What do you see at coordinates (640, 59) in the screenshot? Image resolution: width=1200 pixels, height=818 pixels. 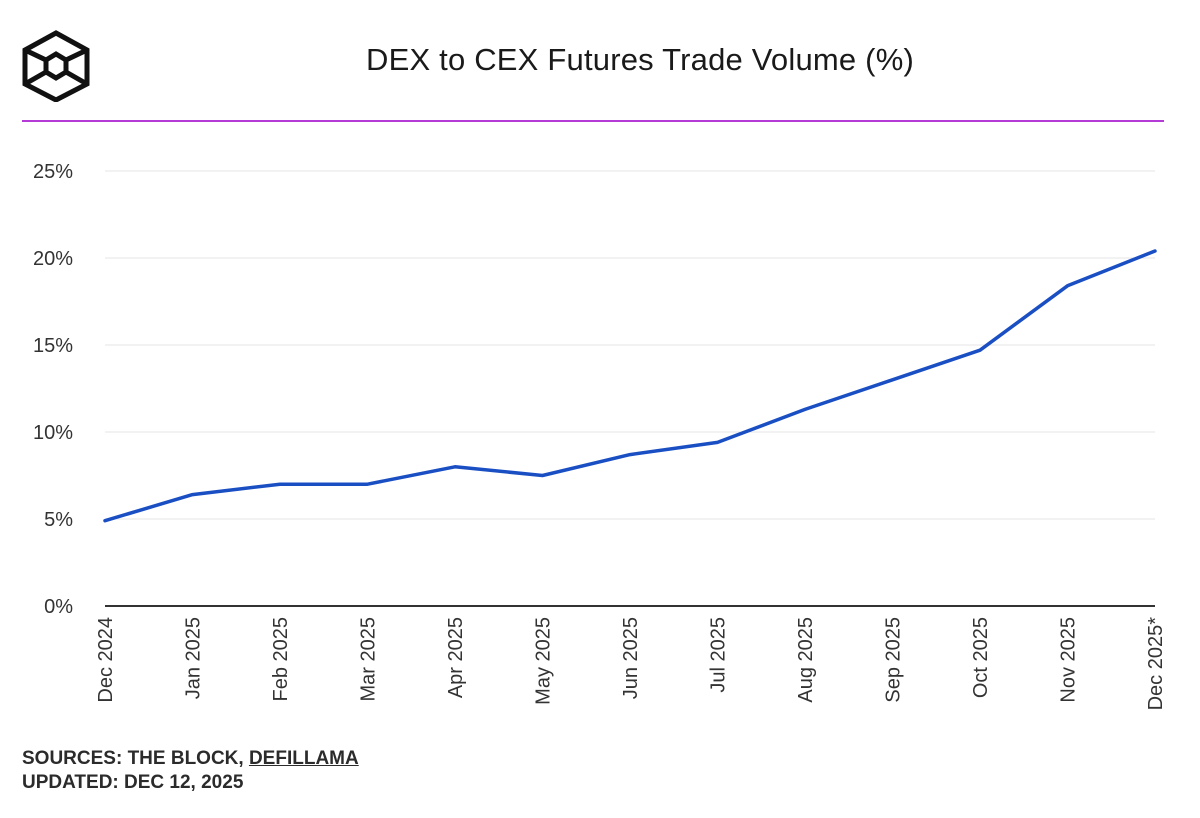 I see `chart-title: DEX to CEX Futures Trade Volume (%)` at bounding box center [640, 59].